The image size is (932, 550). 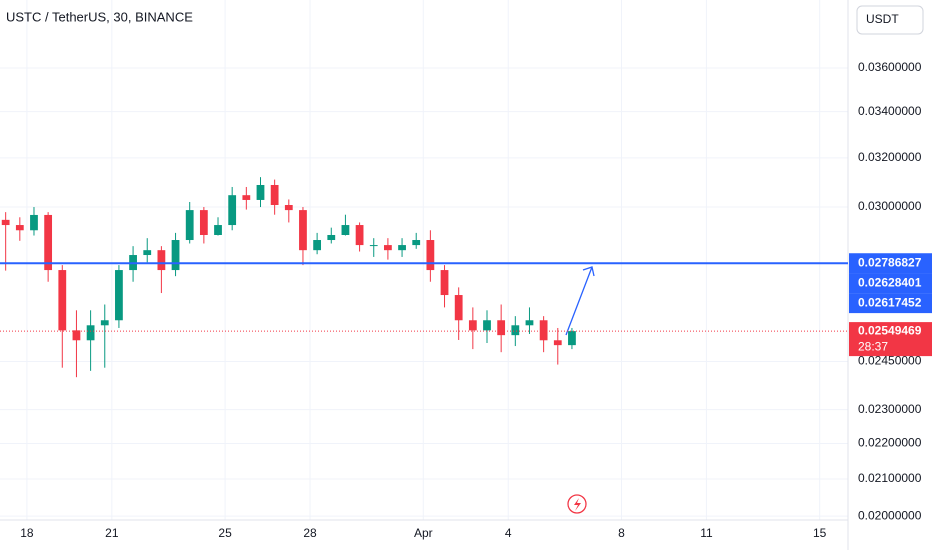 What do you see at coordinates (890, 157) in the screenshot?
I see `y-tick-label: 0.03200000` at bounding box center [890, 157].